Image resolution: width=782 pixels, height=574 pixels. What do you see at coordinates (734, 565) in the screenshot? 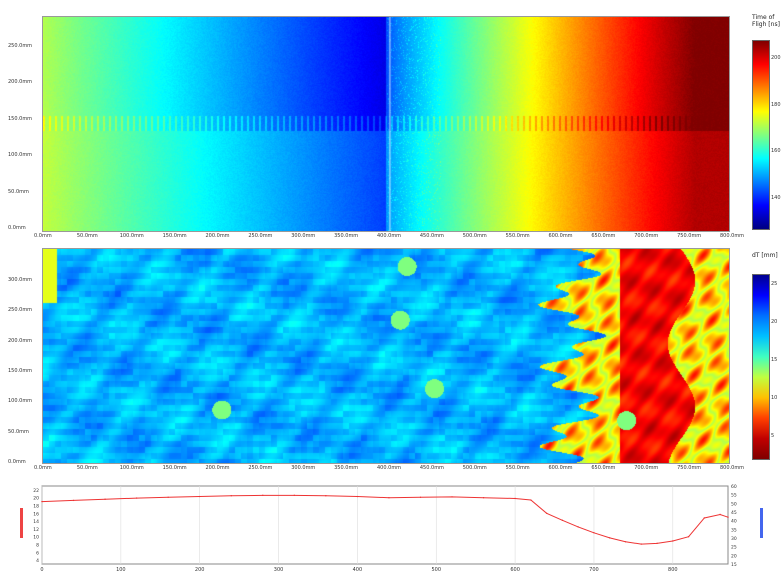
I see `y-right-tick-label: 15` at bounding box center [734, 565].